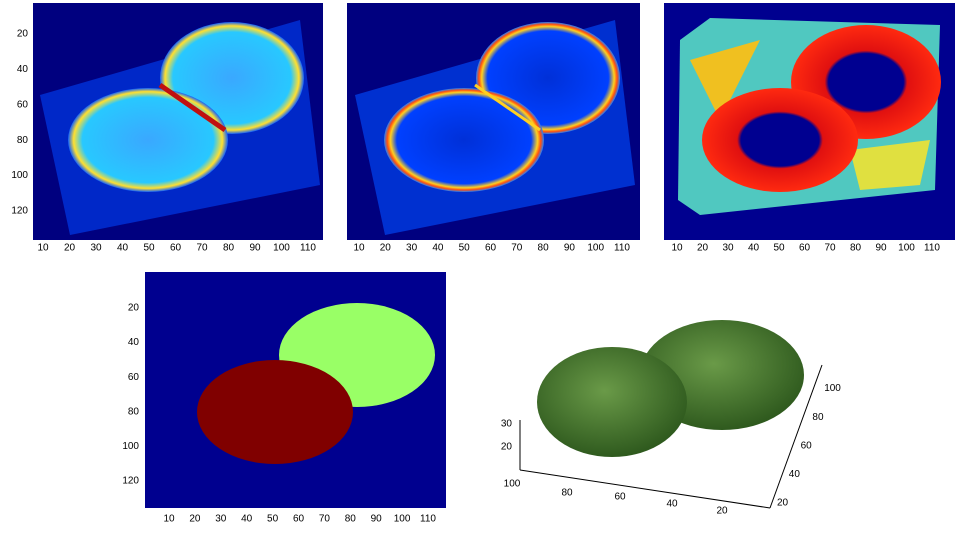  What do you see at coordinates (507, 447) in the screenshot?
I see `z-tick-label: 20` at bounding box center [507, 447].